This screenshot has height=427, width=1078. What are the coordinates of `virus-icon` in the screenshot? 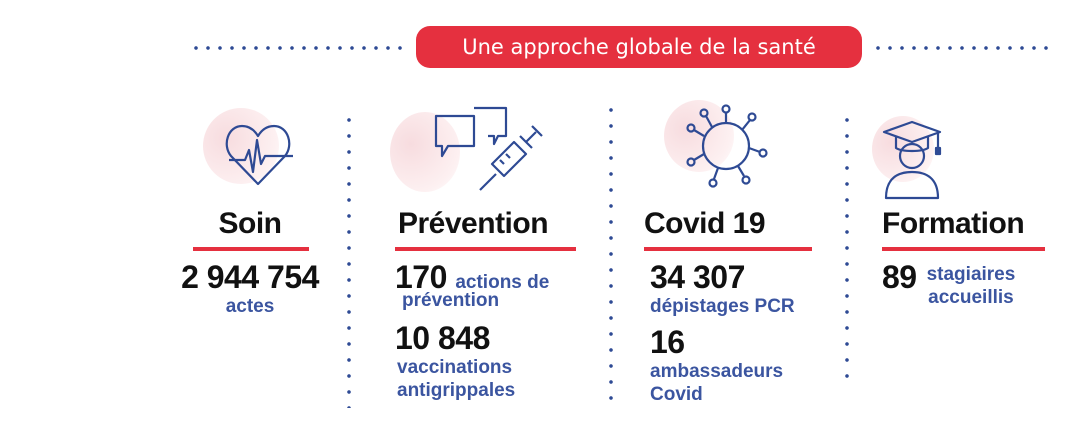 It's located at (727, 146).